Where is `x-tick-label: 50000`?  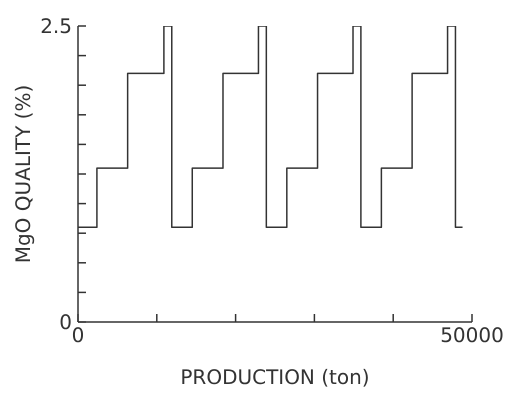
x-tick-label: 50000 is located at coordinates (472, 335).